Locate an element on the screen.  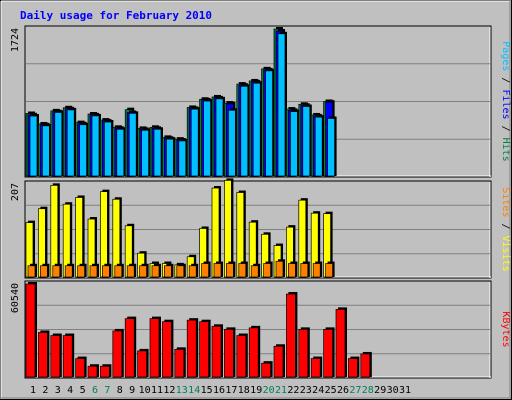
bar-pages-day-19-fill is located at coordinates (256, 129).